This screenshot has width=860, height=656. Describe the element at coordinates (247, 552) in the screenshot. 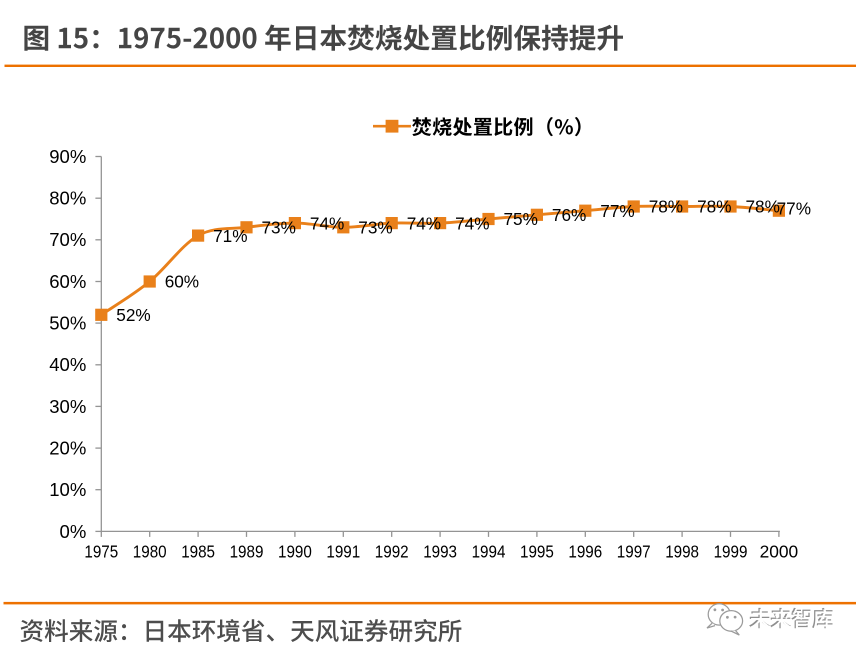

I see `svg-text: 1989` at that location.